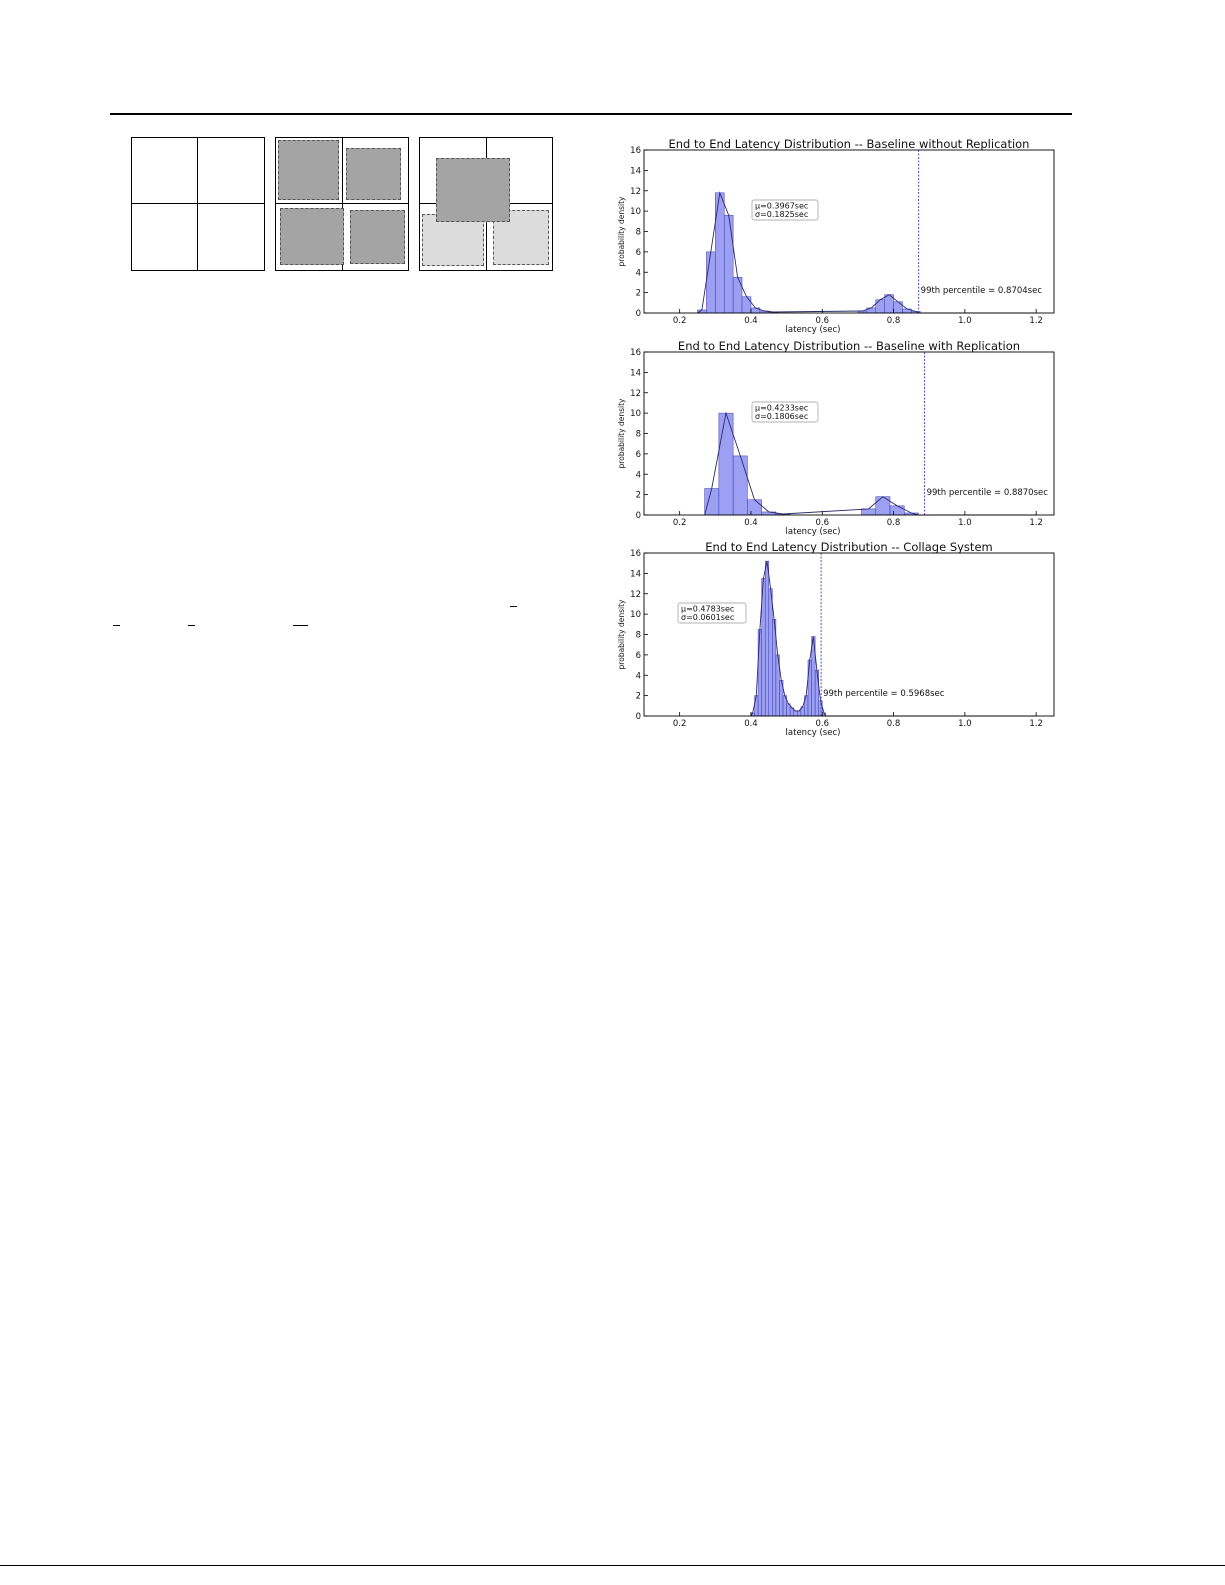 The image size is (1225, 1585). What do you see at coordinates (591, 114) in the screenshot?
I see `top-rule` at bounding box center [591, 114].